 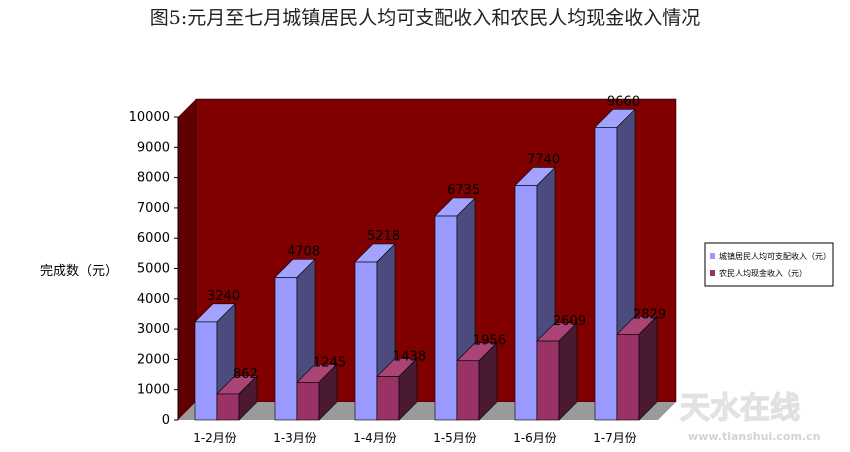 What do you see at coordinates (153, 178) in the screenshot?
I see `y-tick-label: 8000` at bounding box center [153, 178].